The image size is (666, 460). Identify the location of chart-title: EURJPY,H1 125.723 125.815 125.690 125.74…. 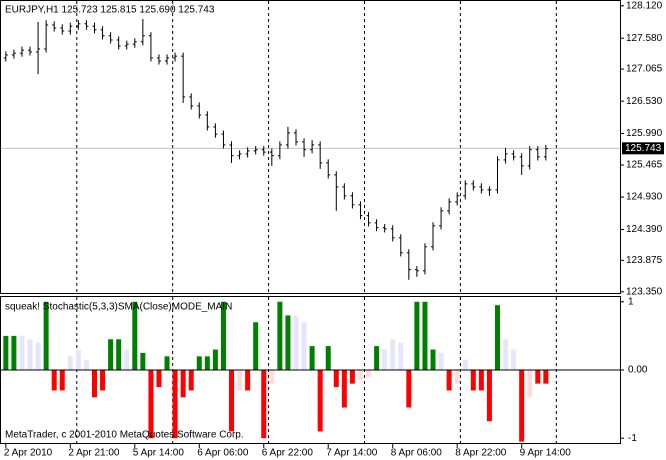
(110, 10).